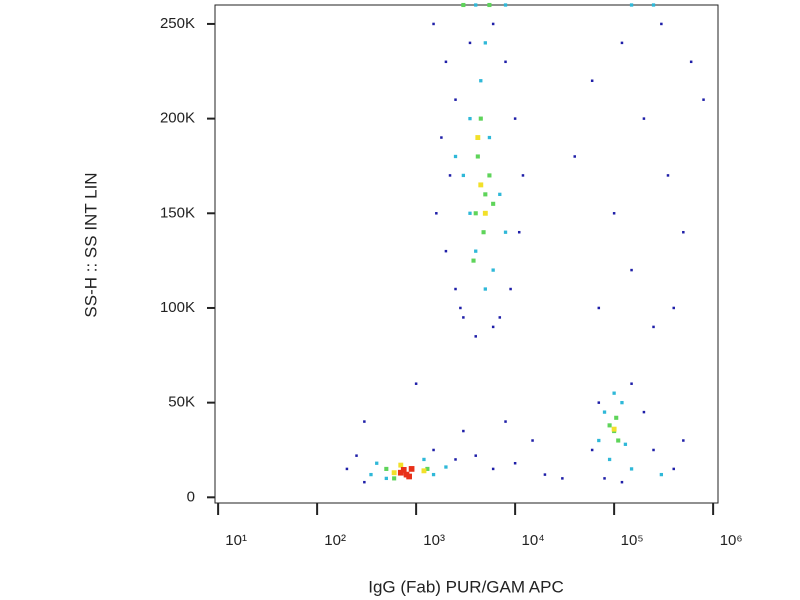 The width and height of the screenshot is (800, 600). I want to click on y-tick-label: 50K, so click(181, 402).